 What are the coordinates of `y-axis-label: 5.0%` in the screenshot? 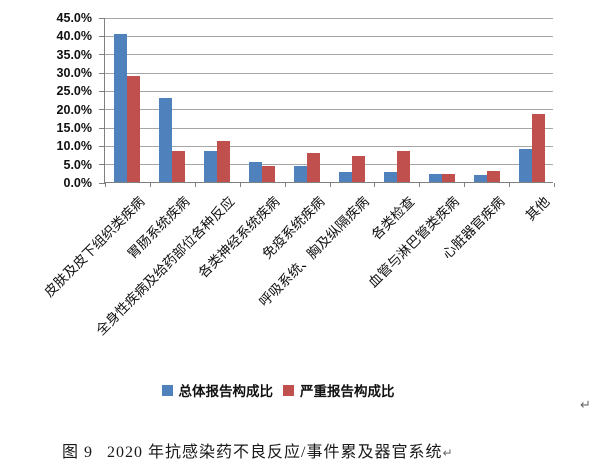 It's located at (78, 164).